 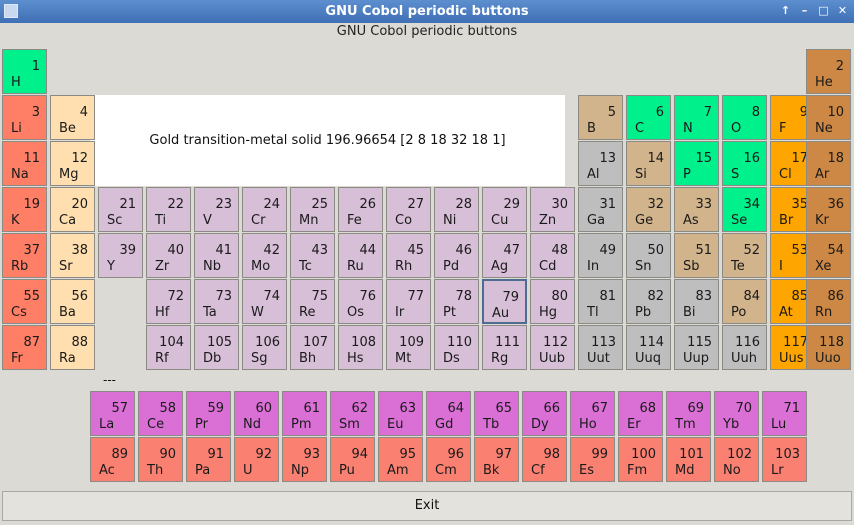 What do you see at coordinates (744, 255) in the screenshot?
I see `element-button-te: 52 Te` at bounding box center [744, 255].